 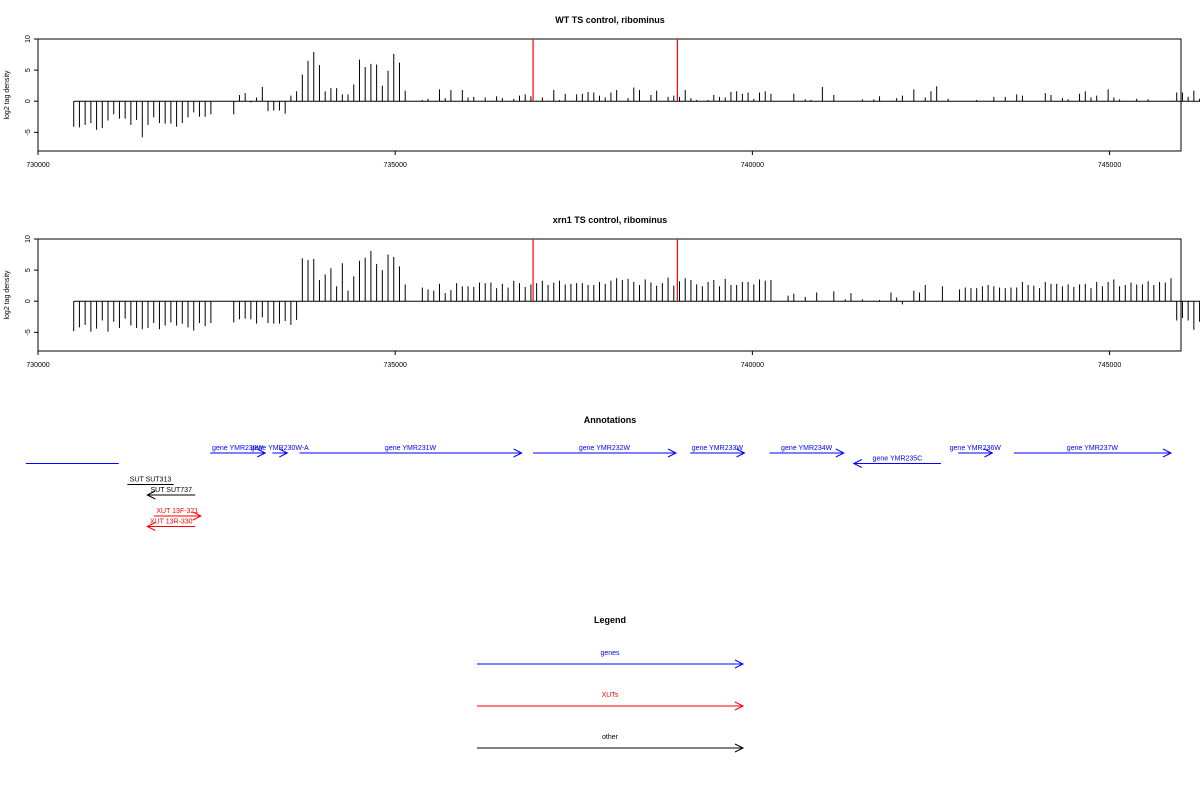 I want to click on annotation-feature: SUT SUT313, so click(x=150, y=481).